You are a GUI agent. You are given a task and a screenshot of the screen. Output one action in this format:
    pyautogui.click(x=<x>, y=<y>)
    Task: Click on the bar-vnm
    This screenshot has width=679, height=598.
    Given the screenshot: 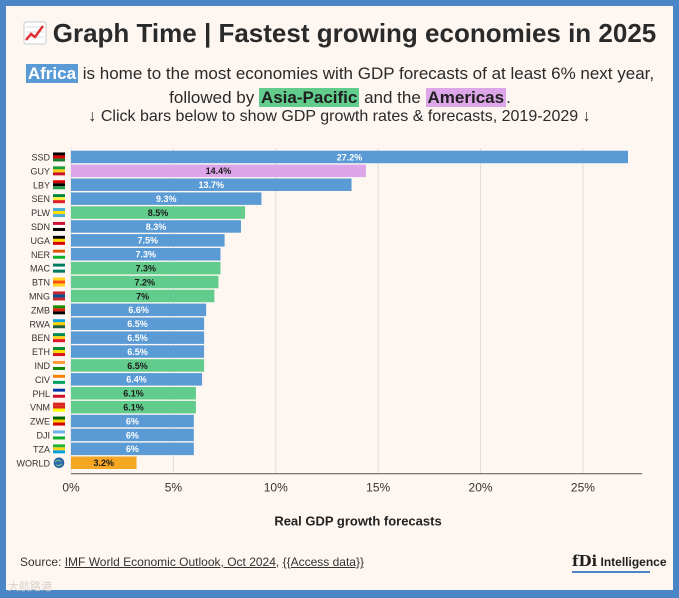 What is the action you would take?
    pyautogui.click(x=133, y=407)
    